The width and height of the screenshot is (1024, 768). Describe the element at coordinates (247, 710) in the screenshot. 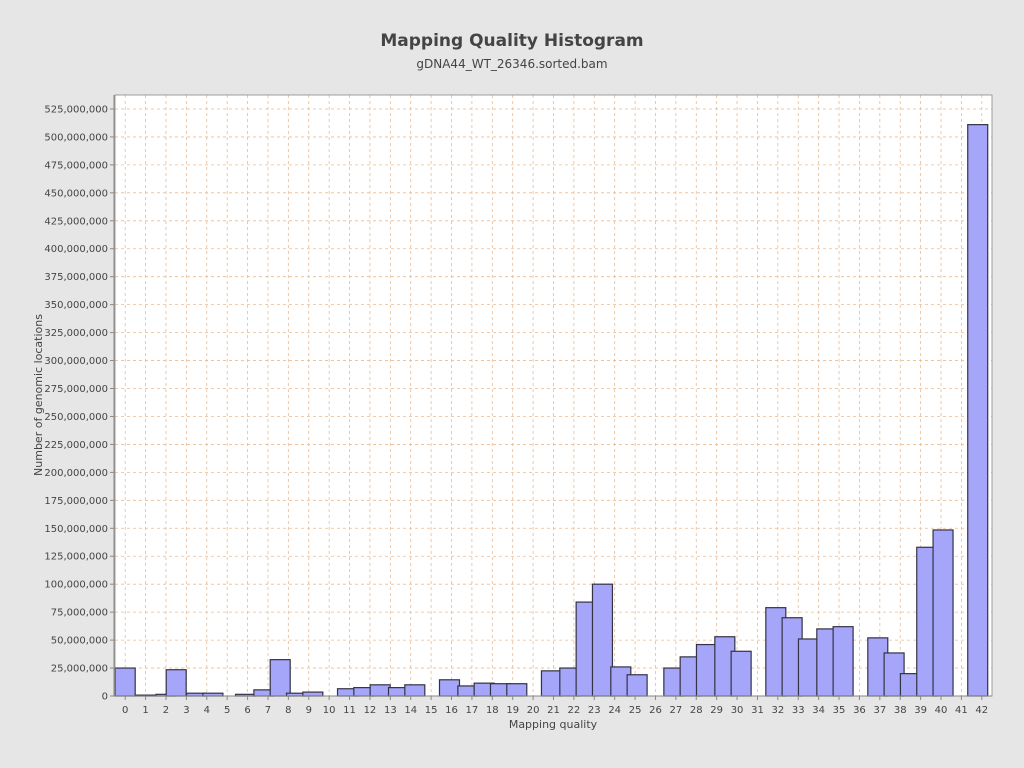

I see `x-tick-label: 6` at that location.